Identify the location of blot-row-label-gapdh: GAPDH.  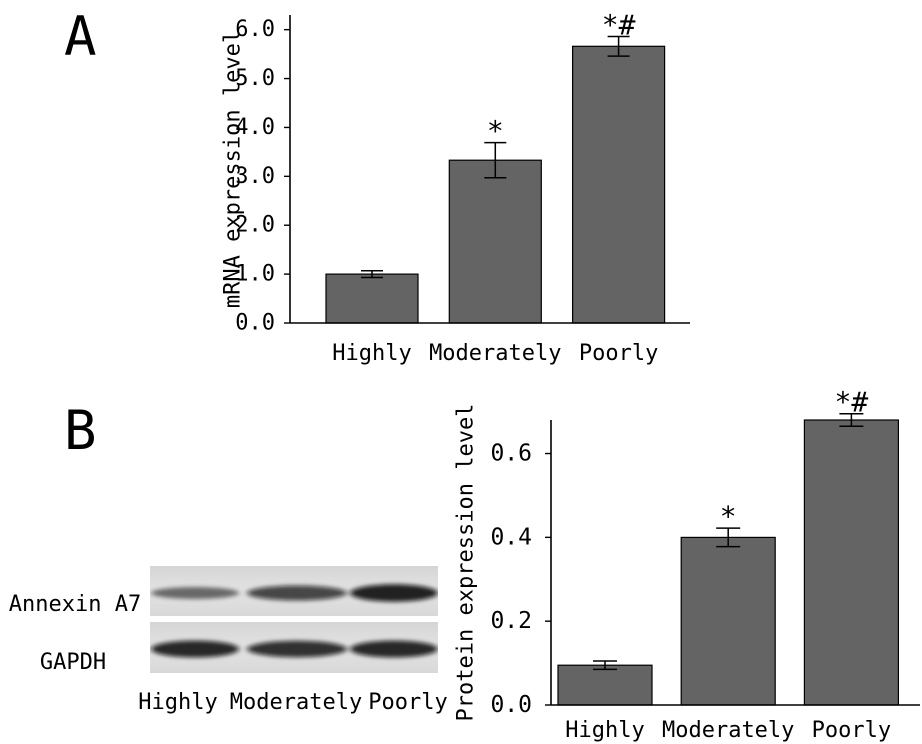
(73, 662).